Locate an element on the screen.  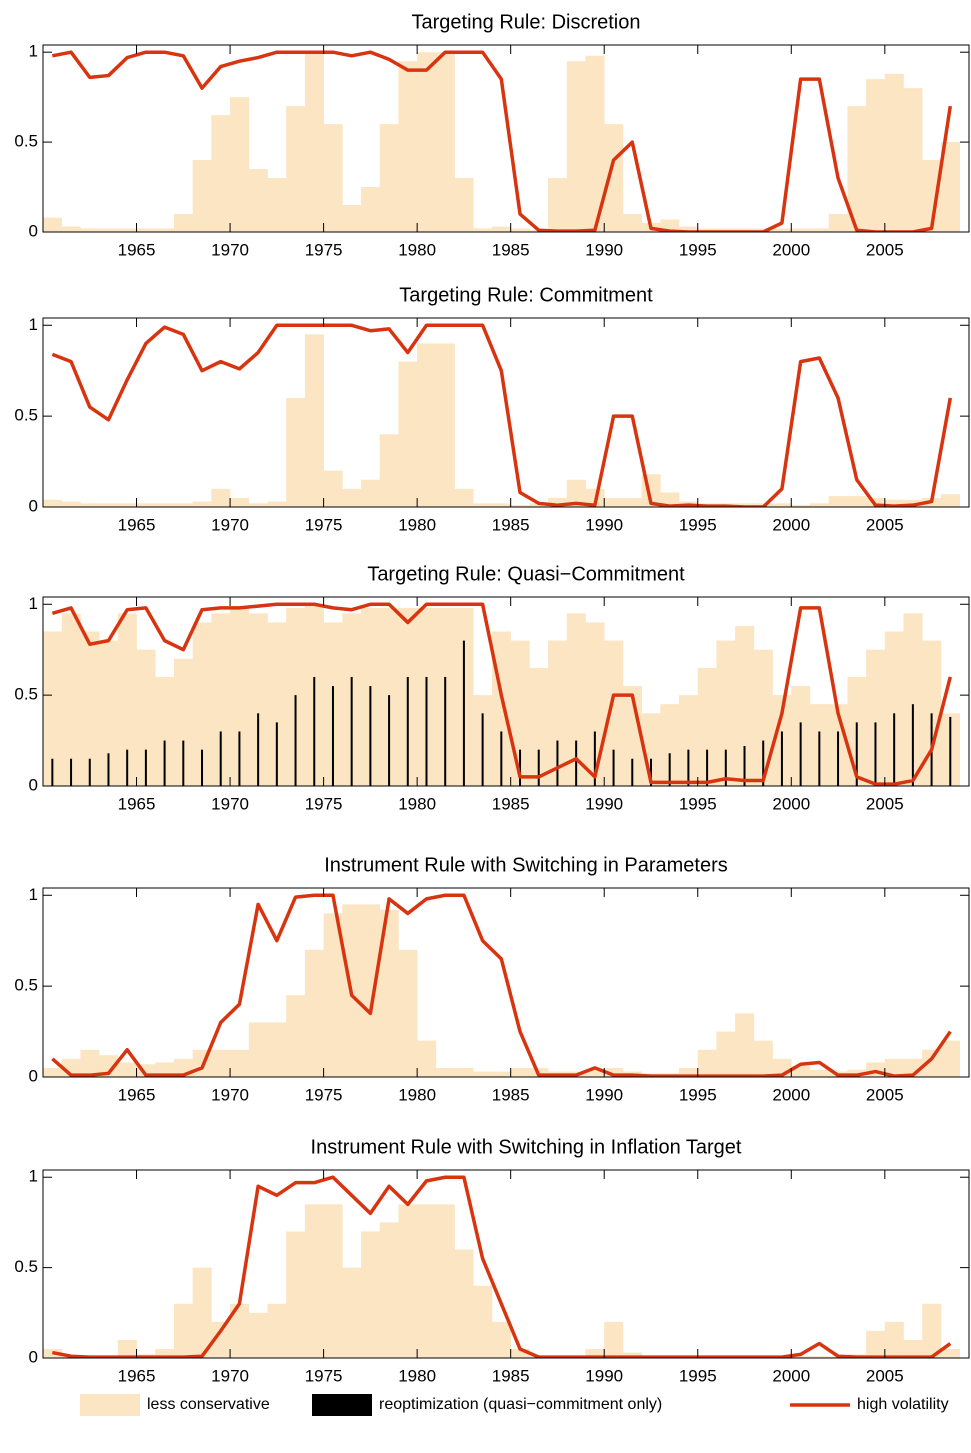
x-tick-label: 1985 is located at coordinates (511, 1094).